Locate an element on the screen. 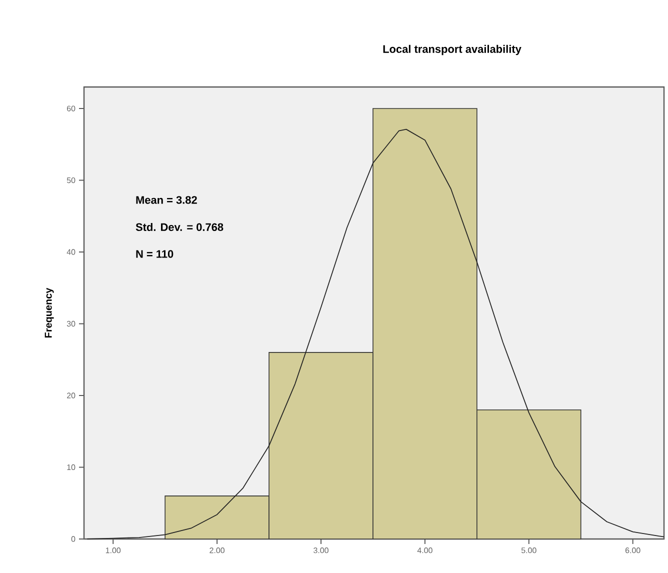  annotation: N = 110 is located at coordinates (155, 254).